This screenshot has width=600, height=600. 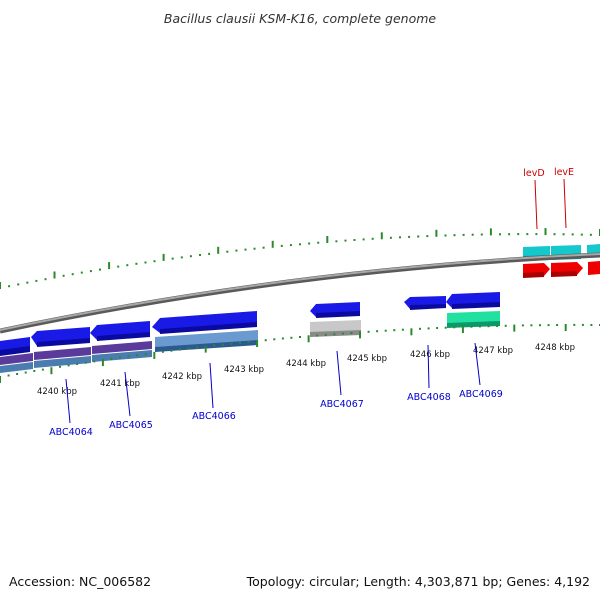 I want to click on gene-ABC4067-grey, so click(x=335, y=328).